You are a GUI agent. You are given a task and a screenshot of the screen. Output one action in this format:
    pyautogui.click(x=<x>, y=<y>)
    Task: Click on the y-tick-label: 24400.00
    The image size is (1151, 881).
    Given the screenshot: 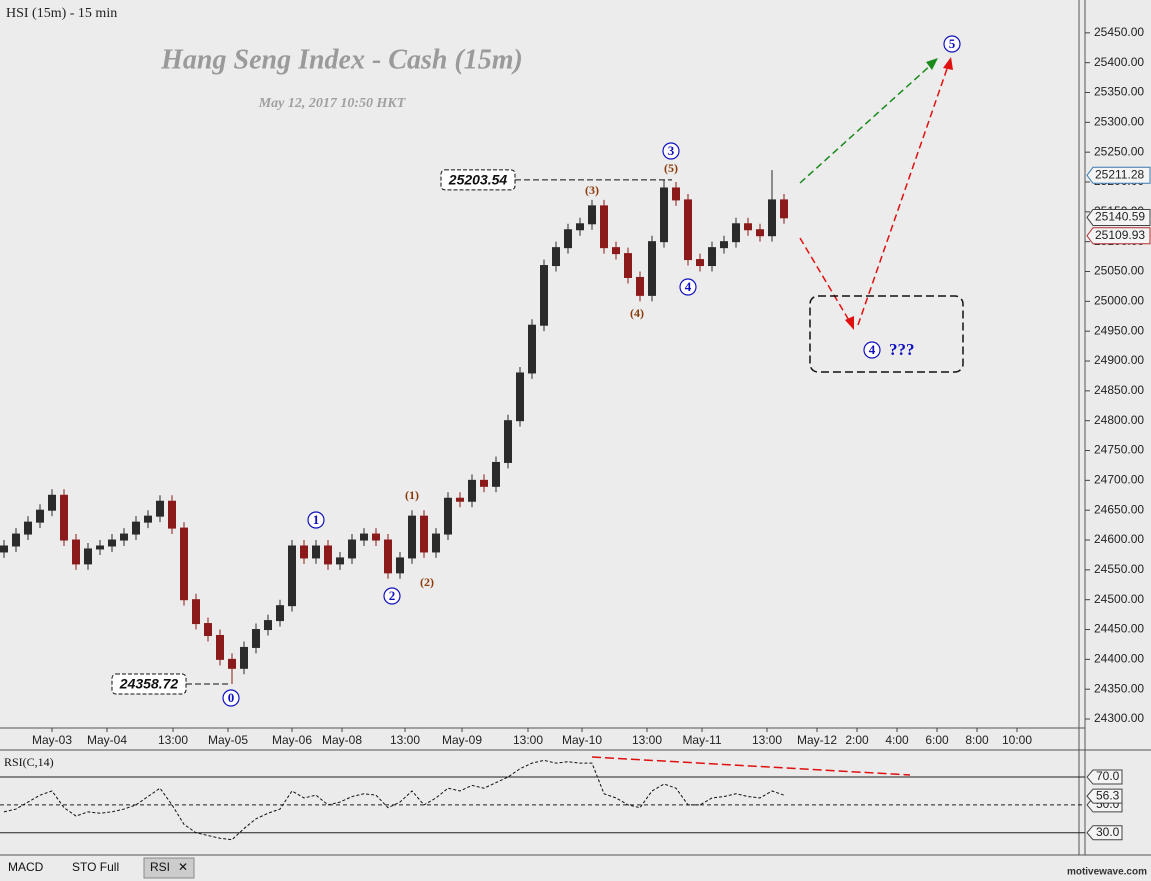 What is the action you would take?
    pyautogui.click(x=1119, y=659)
    